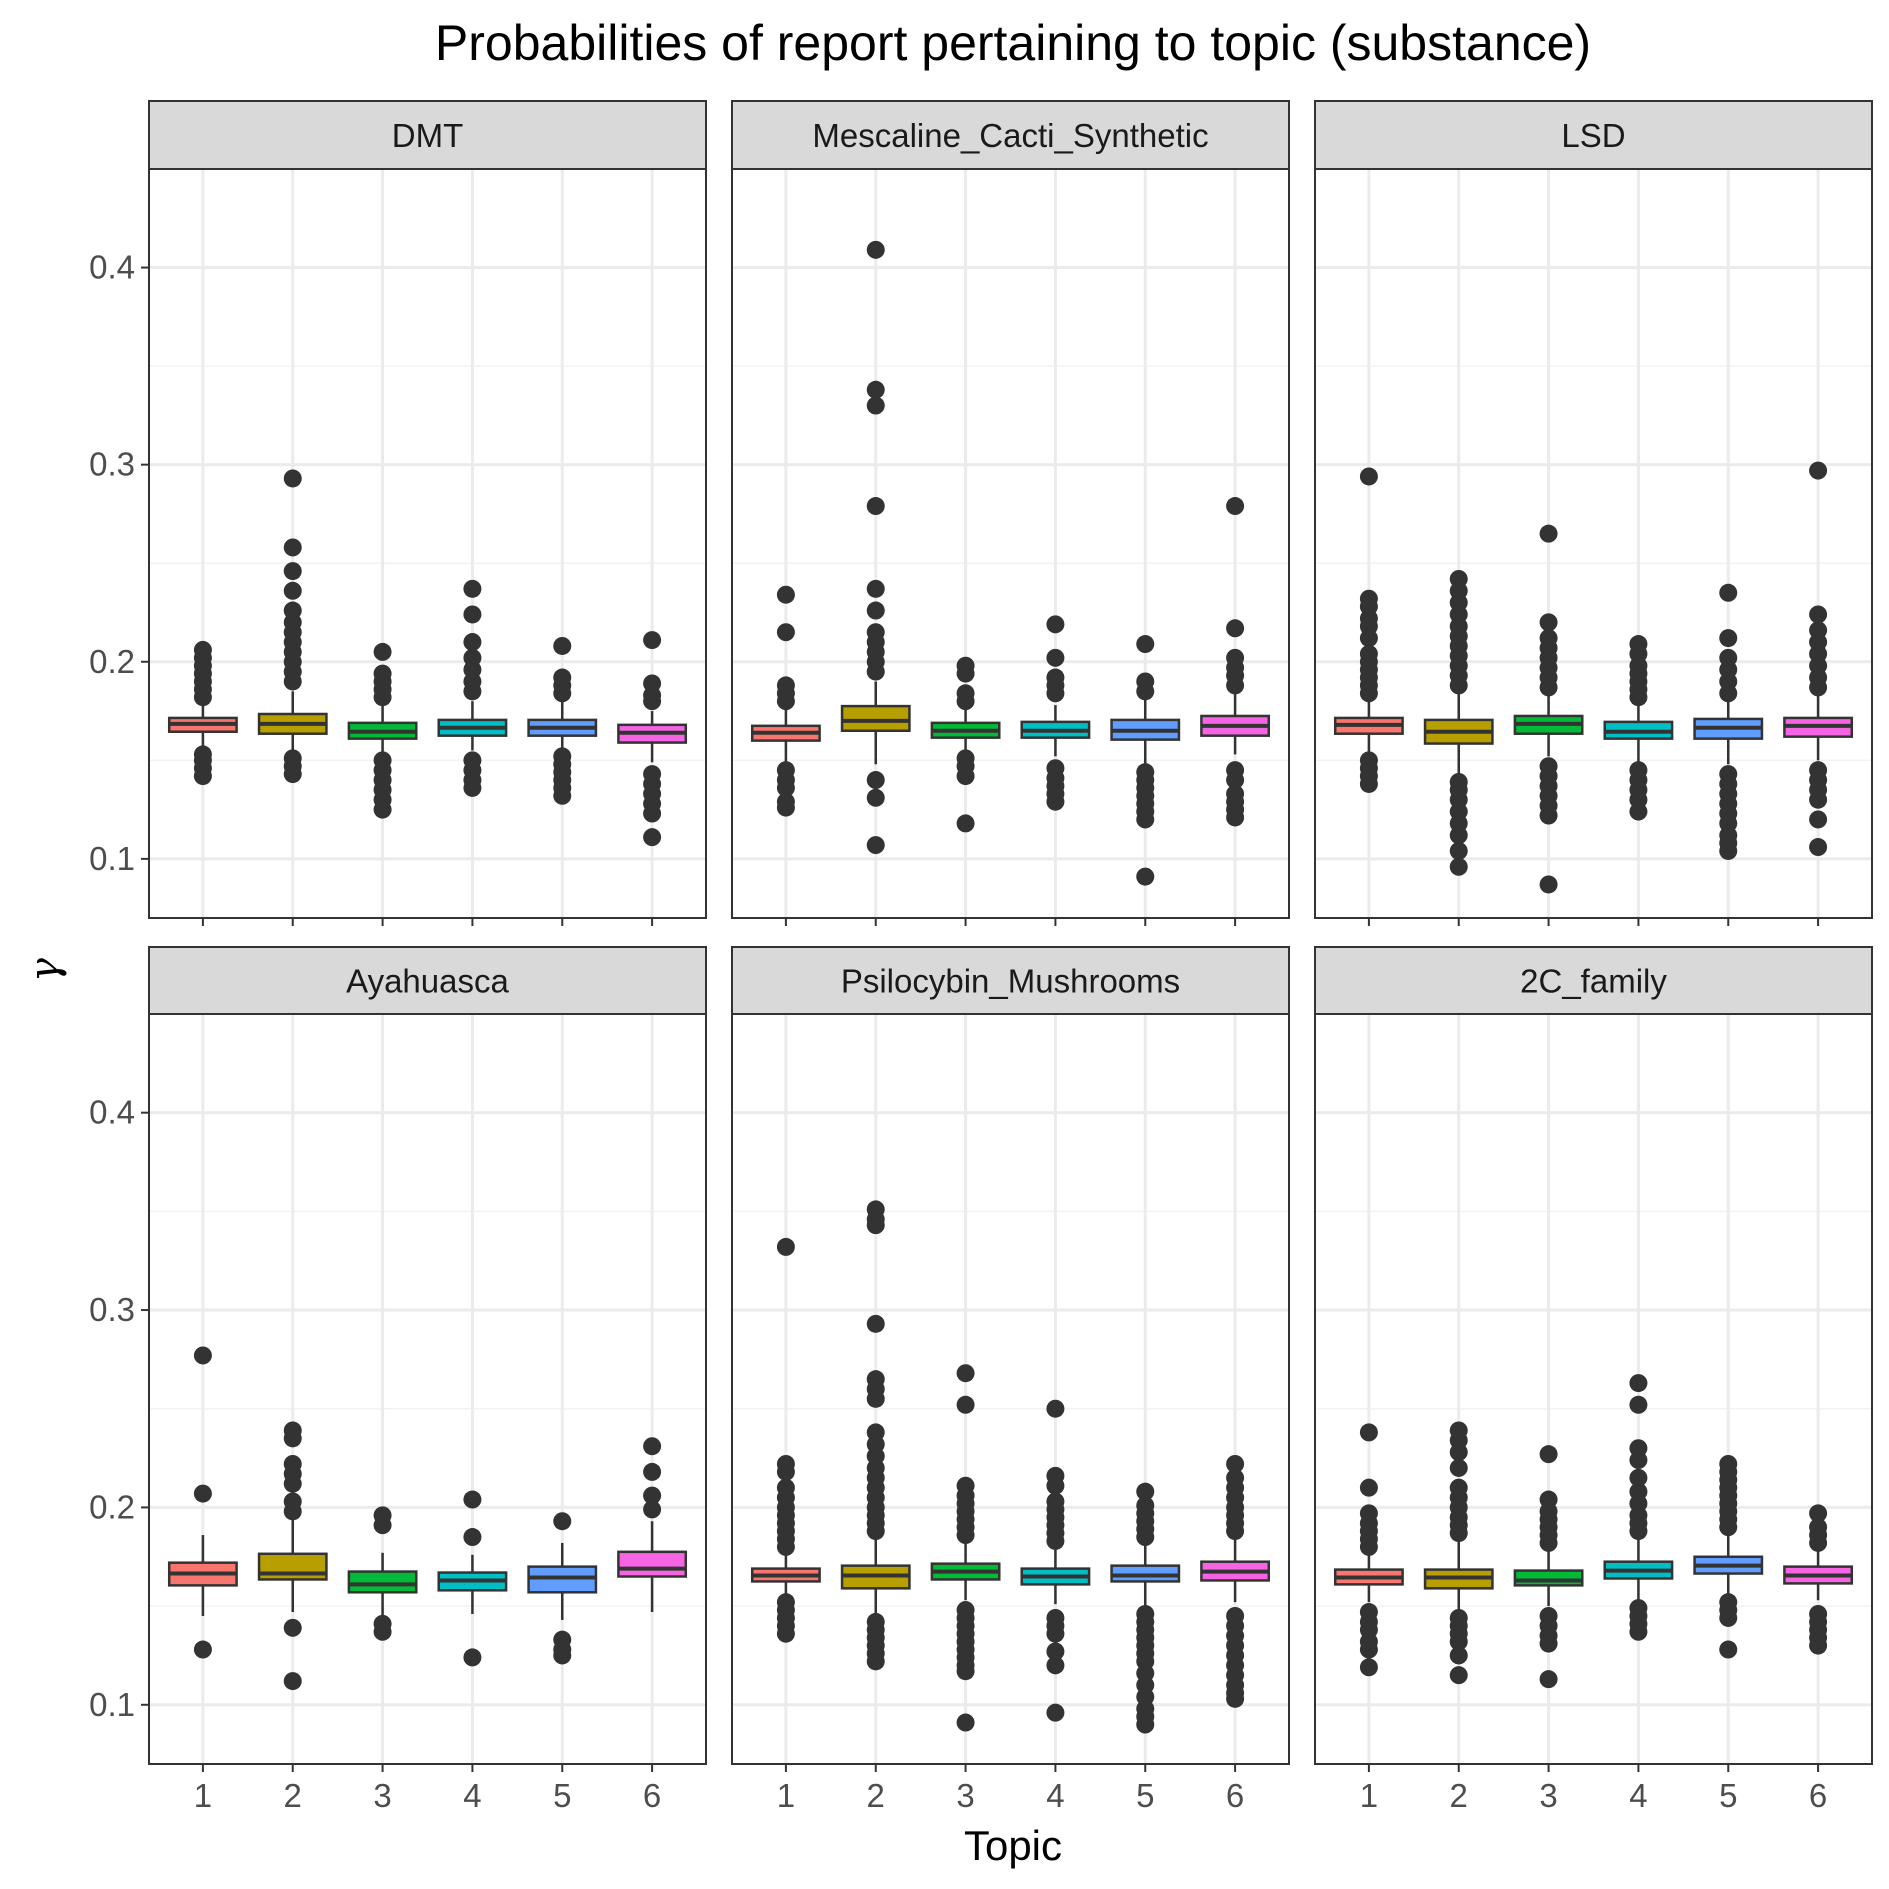 This screenshot has height=1889, width=1889. I want to click on x-tick-label: 3, so click(382, 1795).